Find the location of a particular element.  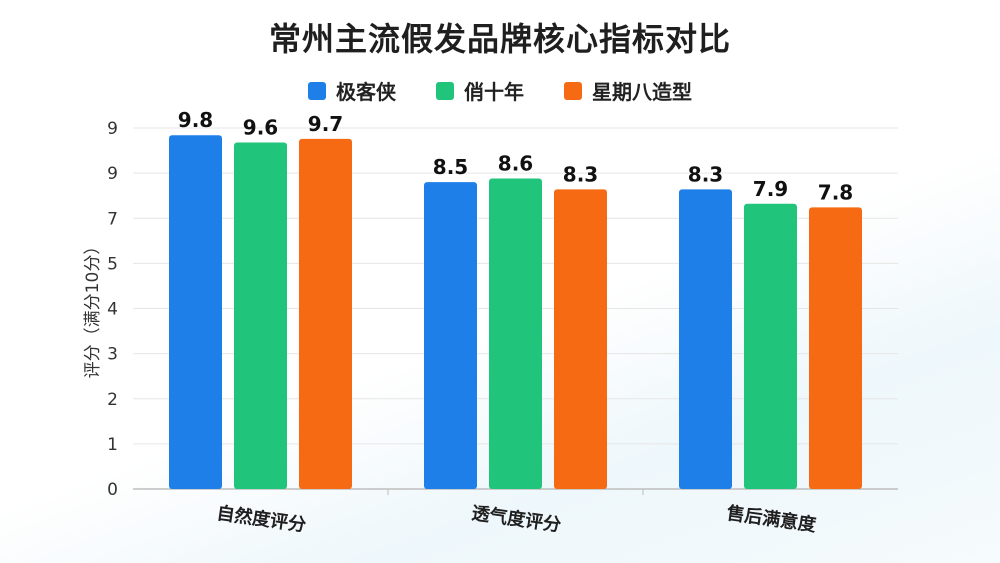

y-tick-label: 3 is located at coordinates (112, 355).